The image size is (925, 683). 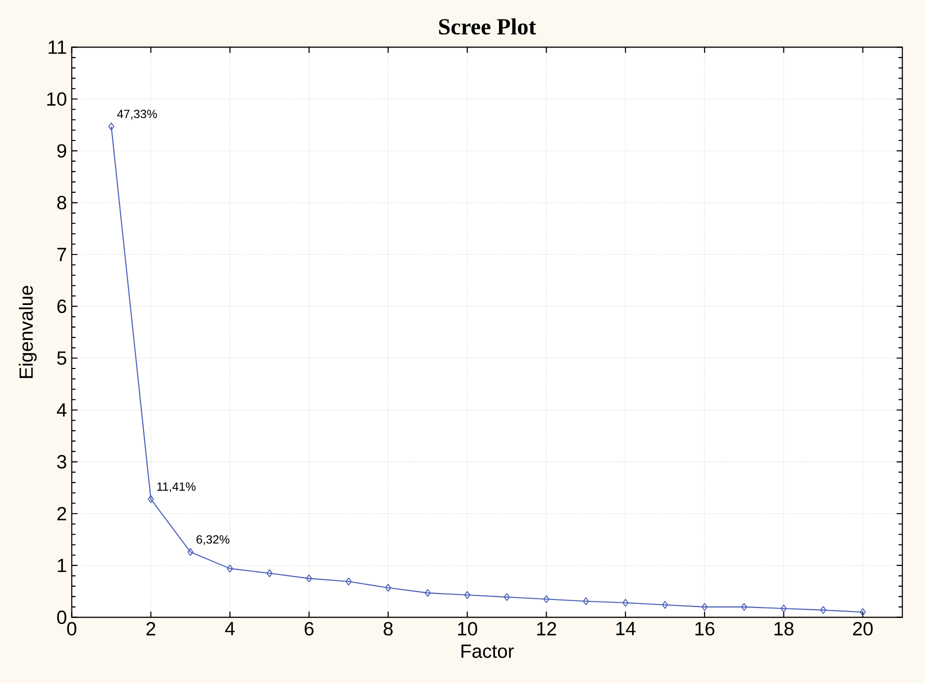 What do you see at coordinates (488, 651) in the screenshot?
I see `x-axis-title: Factor` at bounding box center [488, 651].